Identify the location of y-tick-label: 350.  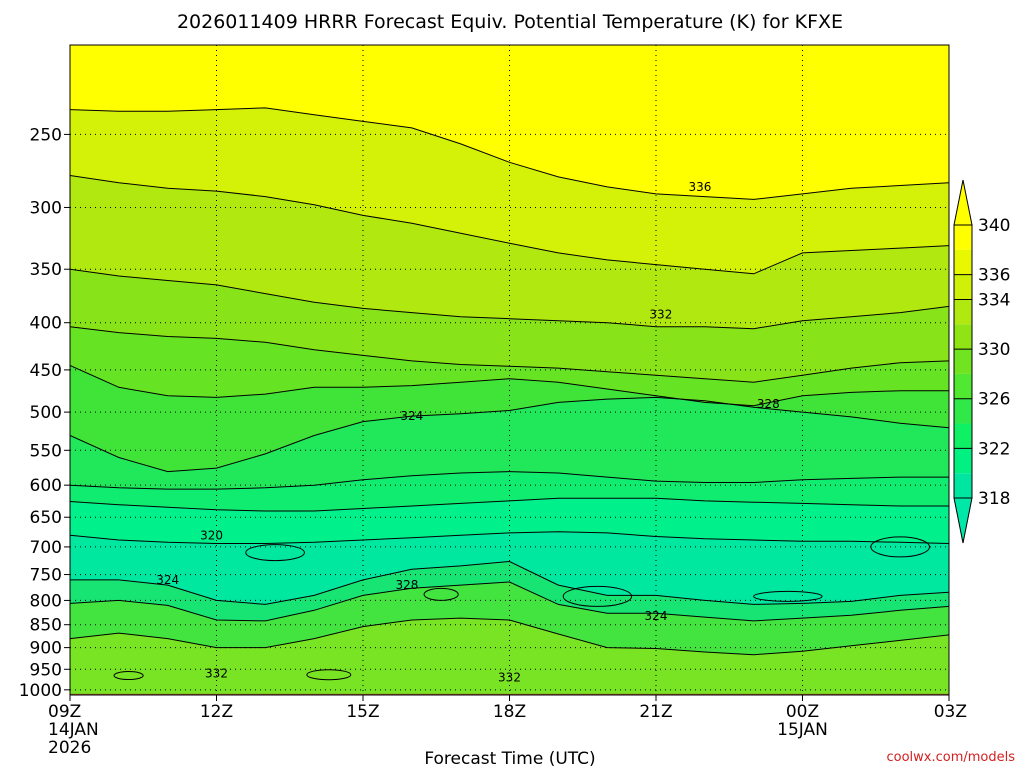
(46, 270).